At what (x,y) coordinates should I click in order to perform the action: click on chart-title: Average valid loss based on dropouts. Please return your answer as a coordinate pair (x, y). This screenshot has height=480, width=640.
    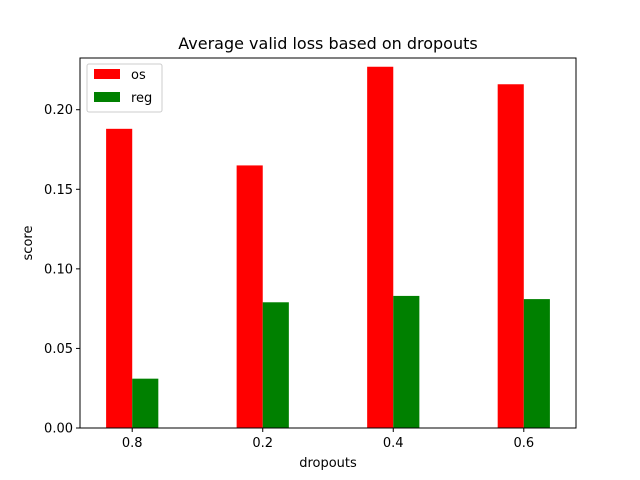
    Looking at the image, I should click on (327, 43).